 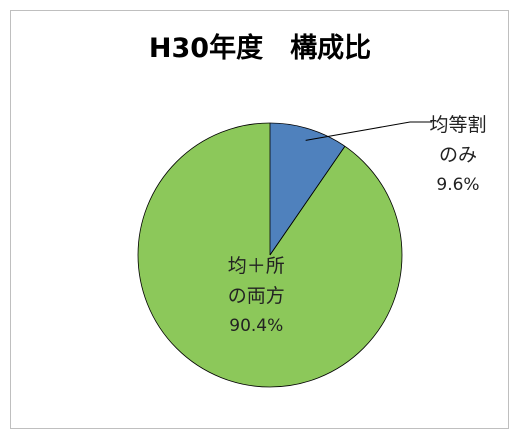 I want to click on slice-border, so click(x=307, y=201).